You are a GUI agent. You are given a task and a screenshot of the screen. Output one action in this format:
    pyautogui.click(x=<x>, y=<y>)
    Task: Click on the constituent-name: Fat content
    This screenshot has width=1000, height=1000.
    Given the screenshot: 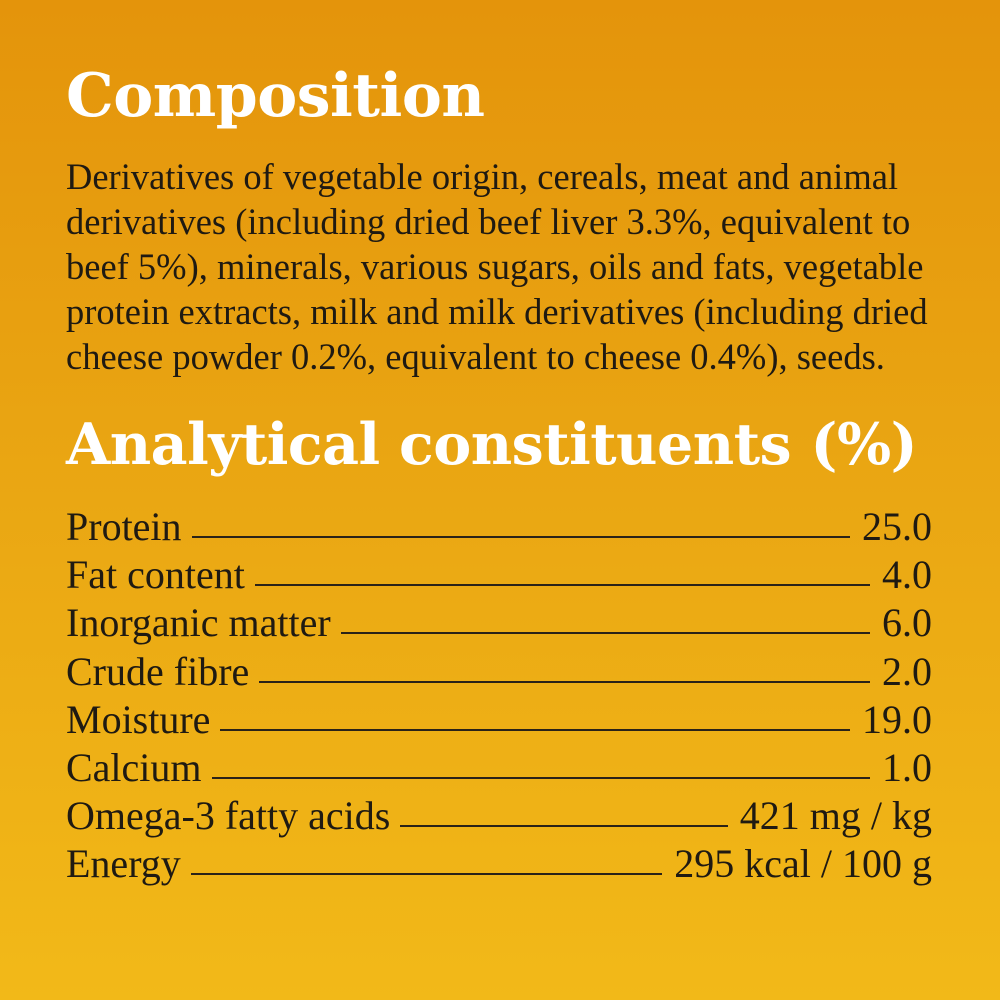 What is the action you would take?
    pyautogui.click(x=155, y=575)
    